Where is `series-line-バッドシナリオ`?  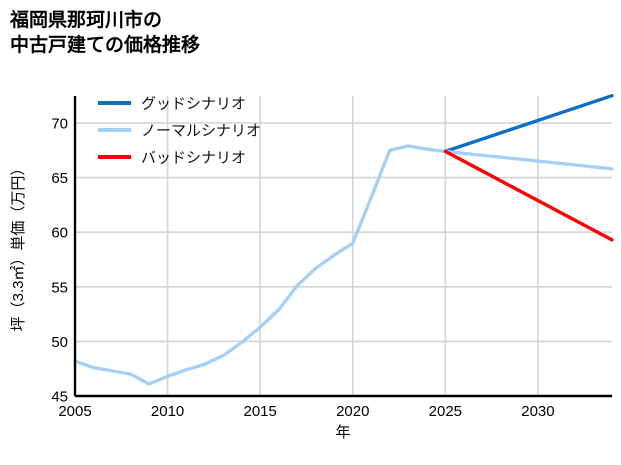 series-line-バッドシナリオ is located at coordinates (528, 195).